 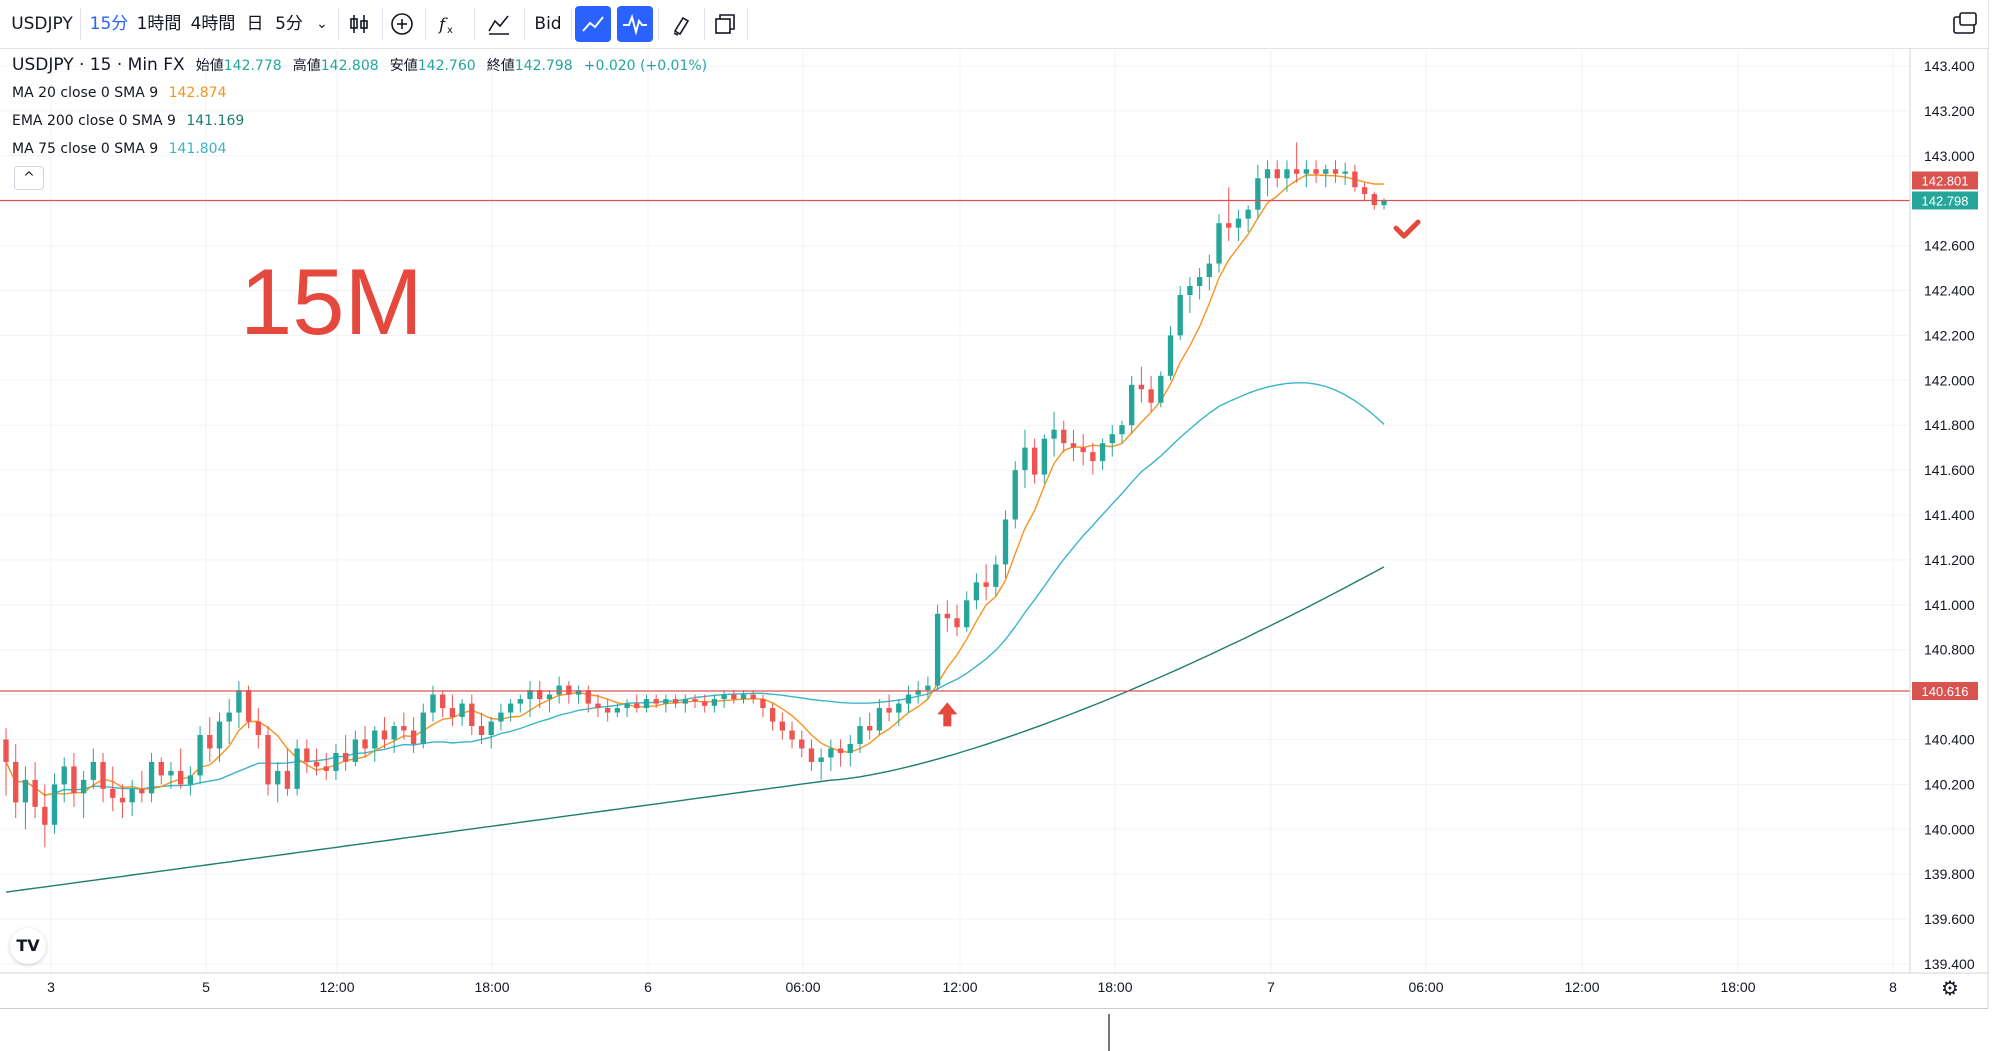 What do you see at coordinates (252, 66) in the screenshot?
I see `legend-open-value: 142.778` at bounding box center [252, 66].